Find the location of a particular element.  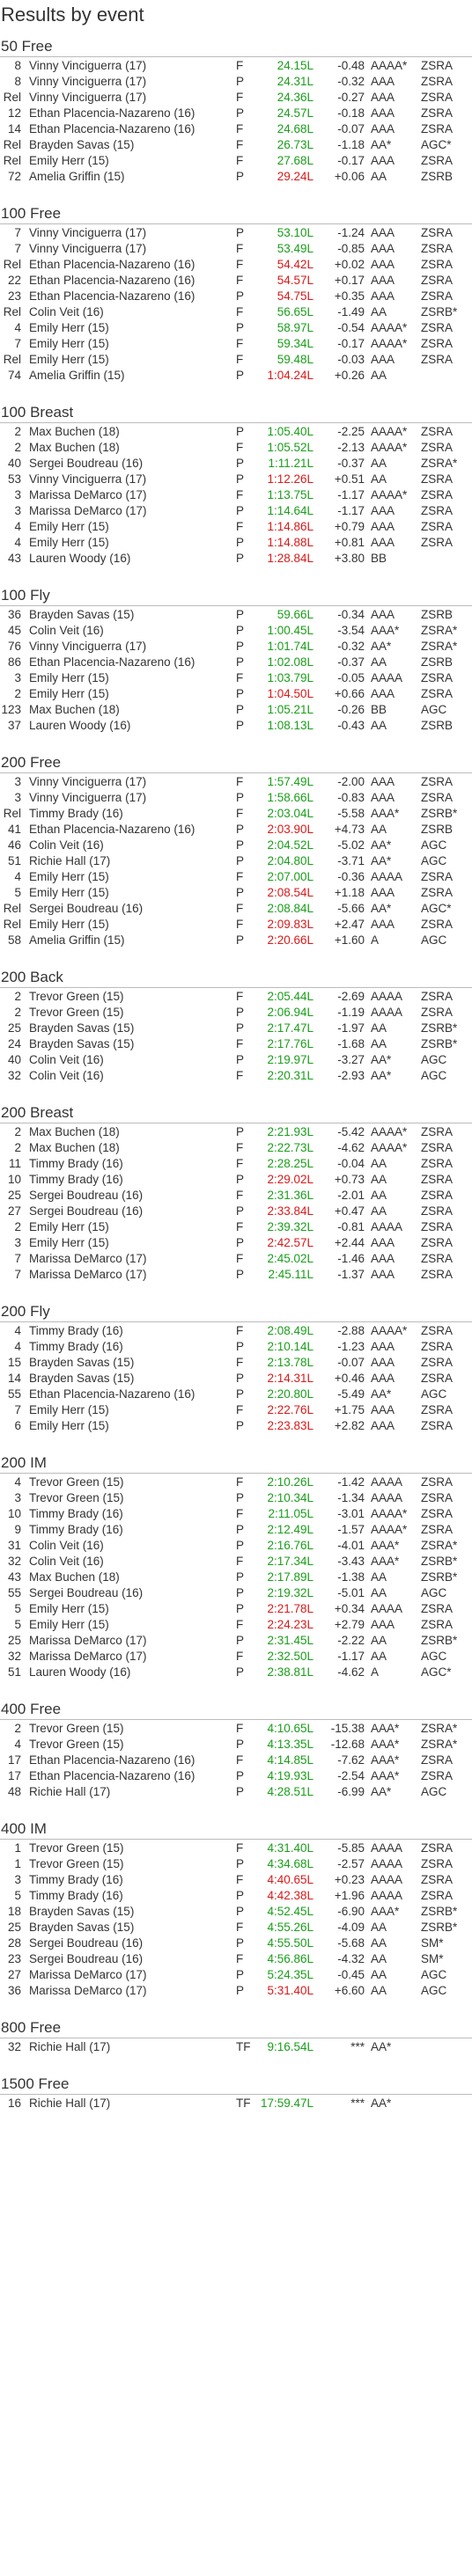

place-cell: Rel is located at coordinates (12, 813).